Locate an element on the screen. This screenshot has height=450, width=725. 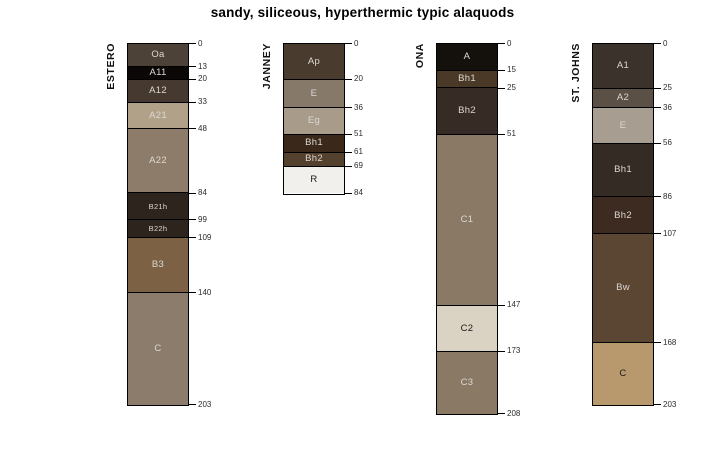
depth-tick-label: 168 is located at coordinates (670, 342).